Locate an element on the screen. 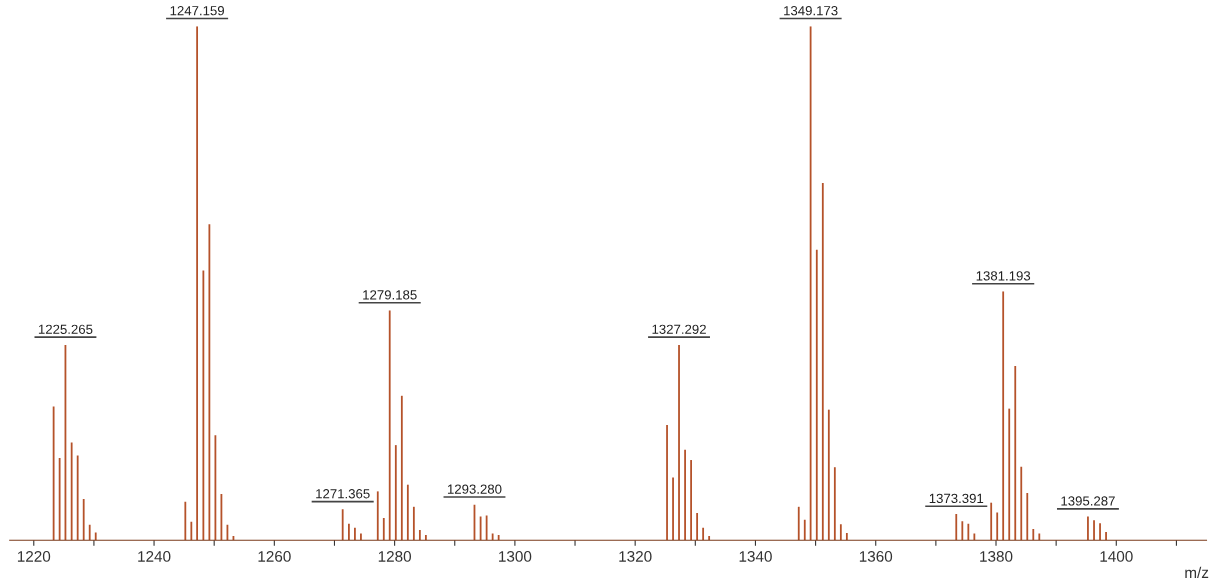 This screenshot has width=1215, height=584. annotation: 1279.185 is located at coordinates (390, 295).